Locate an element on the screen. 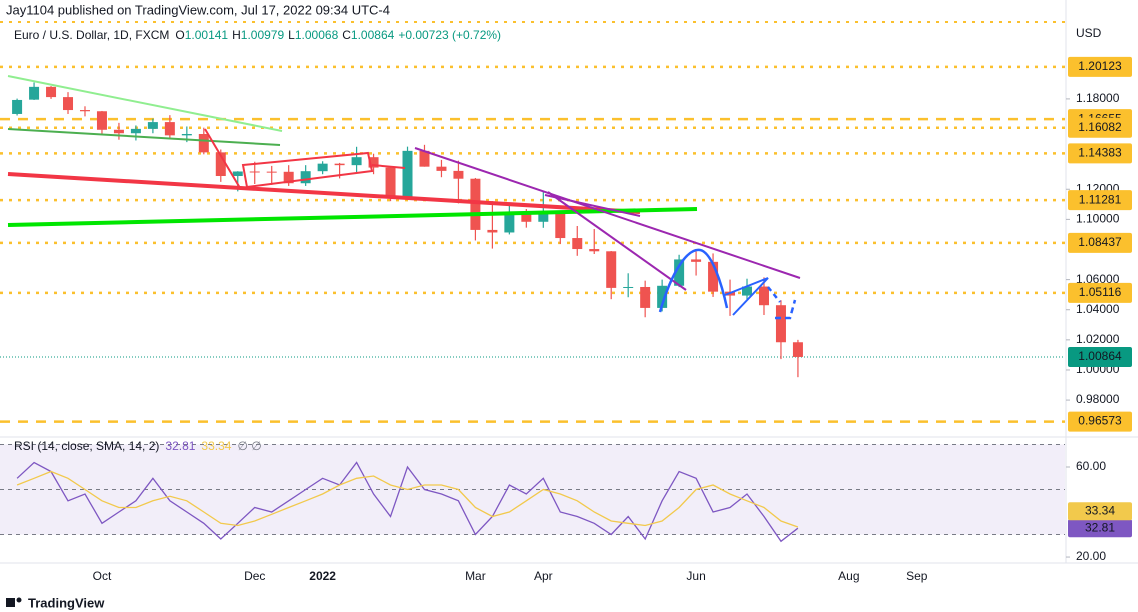 This screenshot has width=1138, height=612. last-price-box is located at coordinates (1100, 356).